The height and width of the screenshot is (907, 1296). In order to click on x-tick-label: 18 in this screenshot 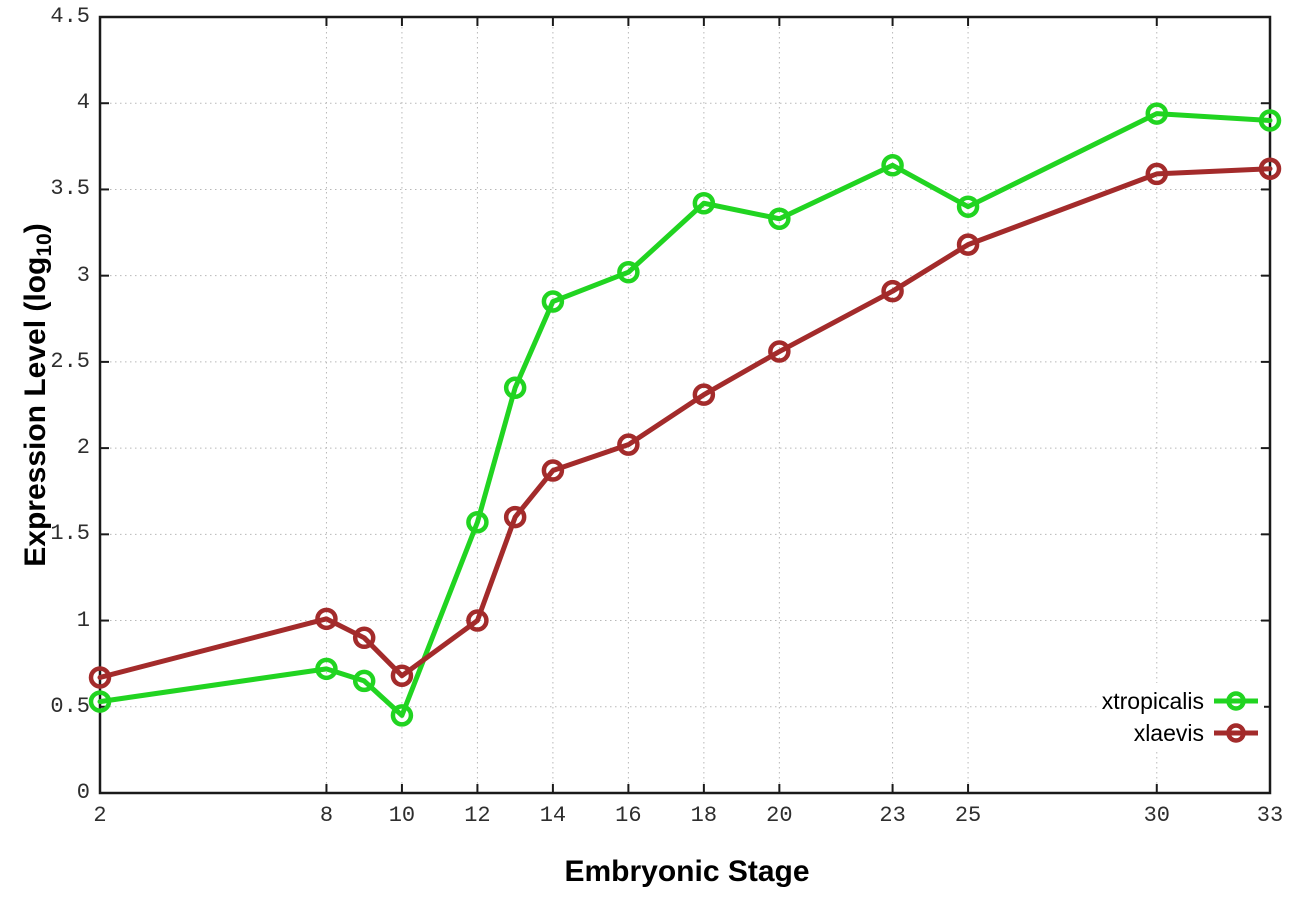, I will do `click(704, 815)`.